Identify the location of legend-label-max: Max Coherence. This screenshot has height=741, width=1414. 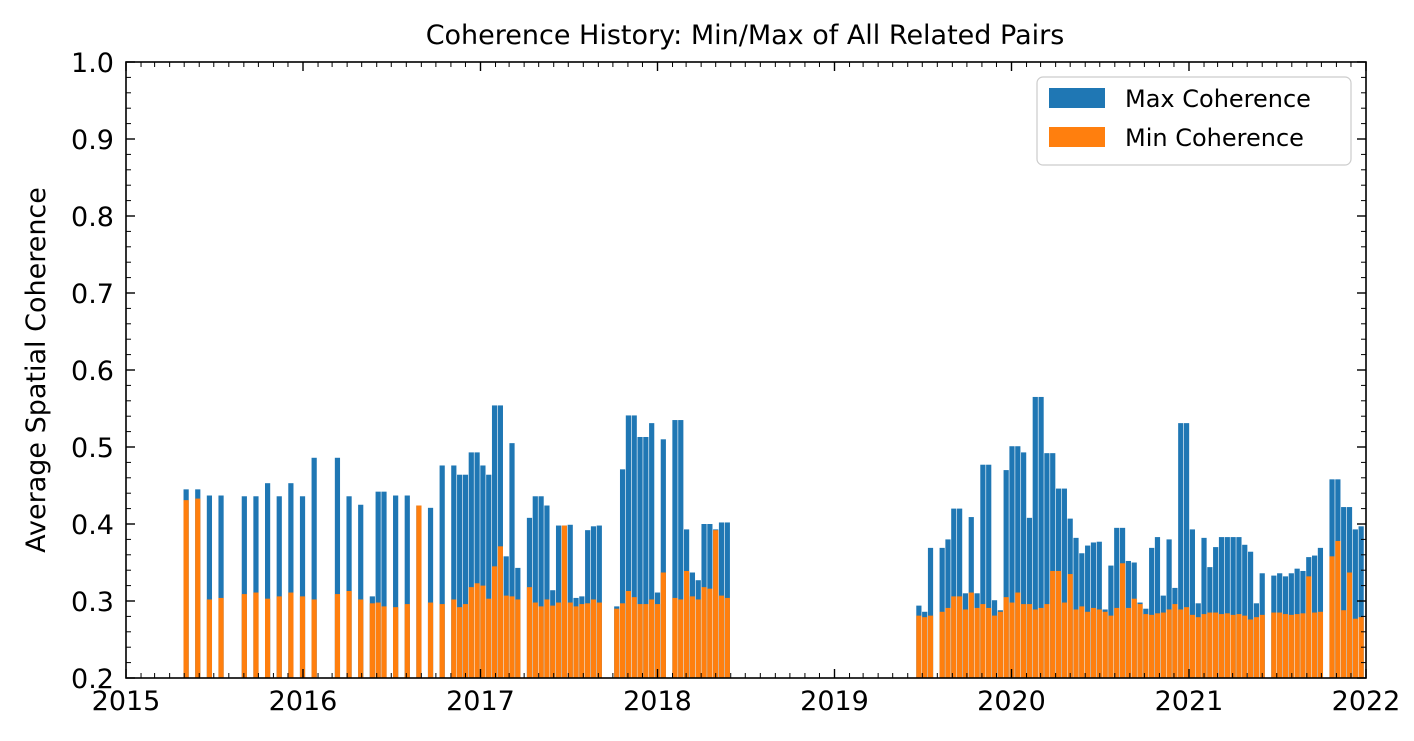
(1218, 99).